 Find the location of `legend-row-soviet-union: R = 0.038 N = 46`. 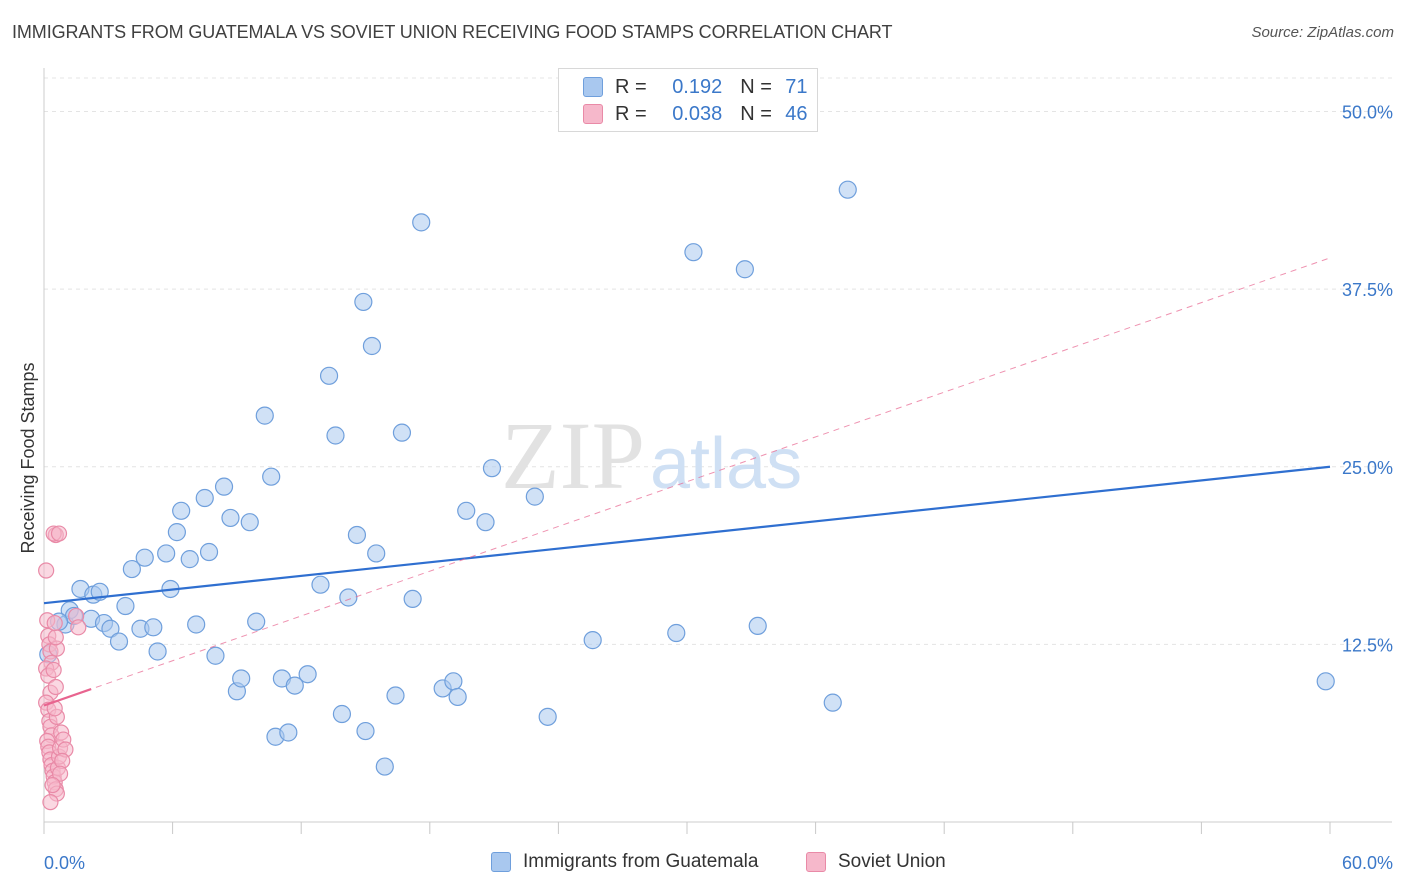

legend-row-soviet-union: R = 0.038 N = 46 is located at coordinates (695, 114).